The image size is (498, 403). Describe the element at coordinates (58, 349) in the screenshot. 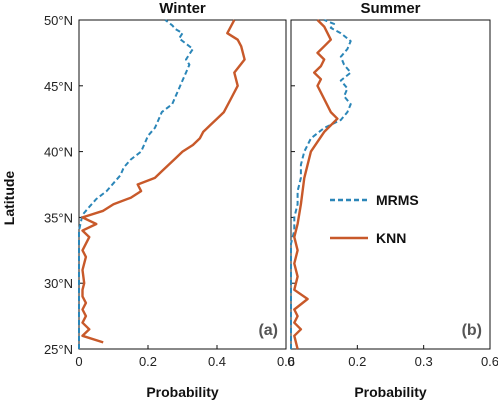

I see `y-tick-label: 25°N` at that location.